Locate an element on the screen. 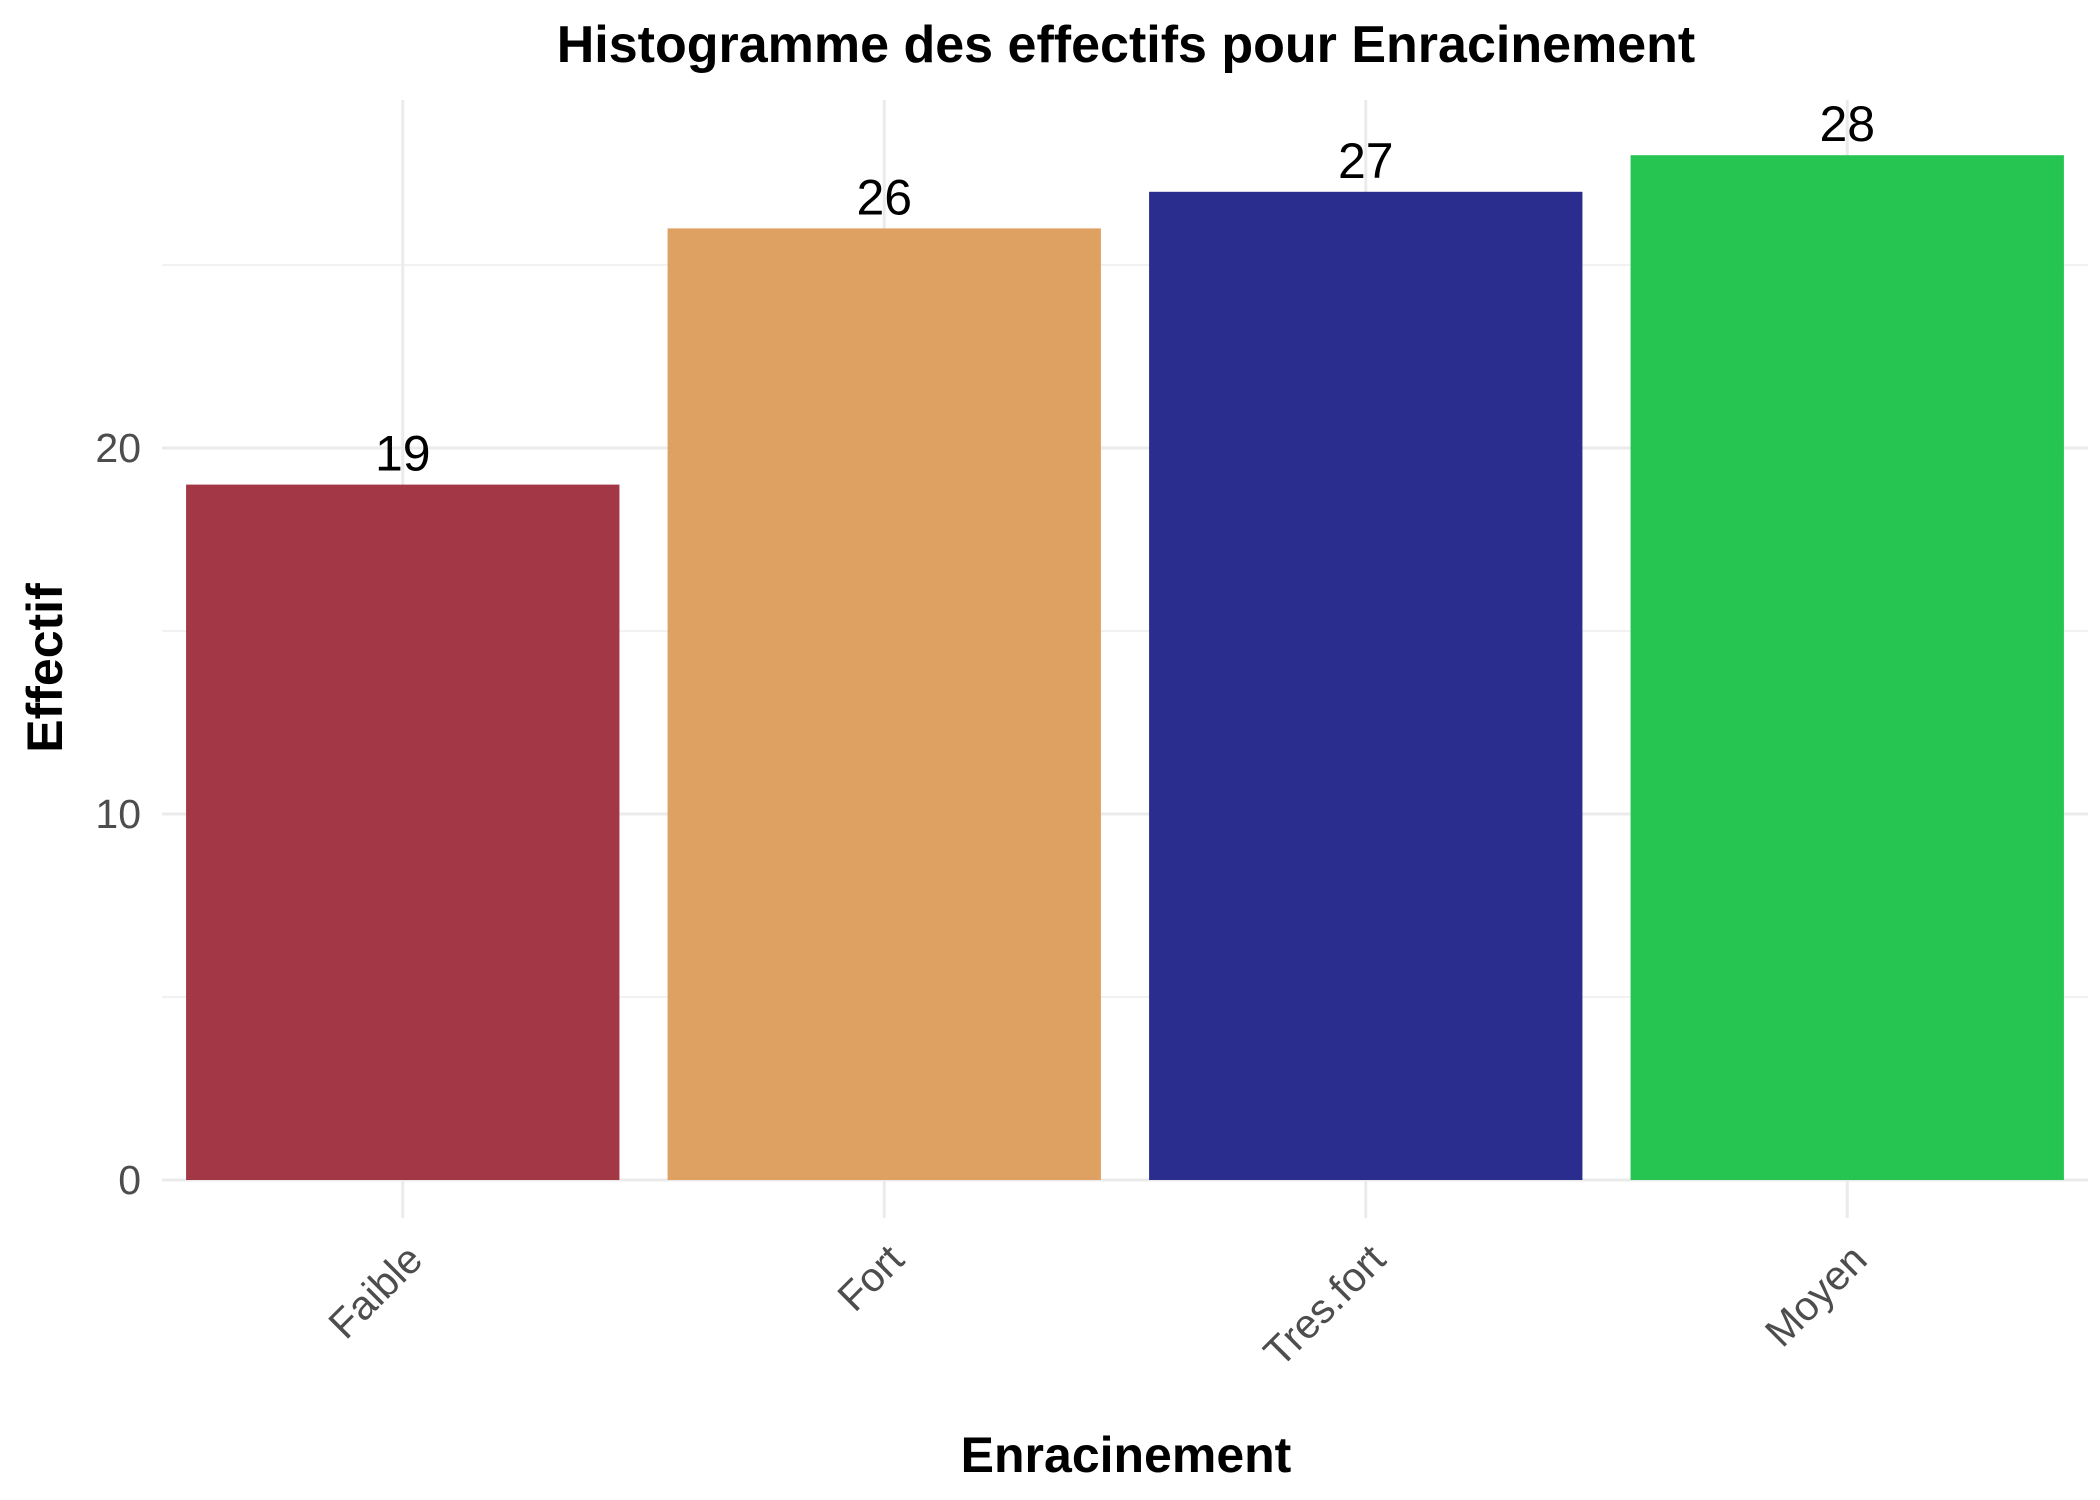 This screenshot has height=1500, width=2100. x-axis-ticks: Faible Fort Tres.fort Moyen is located at coordinates (1098, 1305).